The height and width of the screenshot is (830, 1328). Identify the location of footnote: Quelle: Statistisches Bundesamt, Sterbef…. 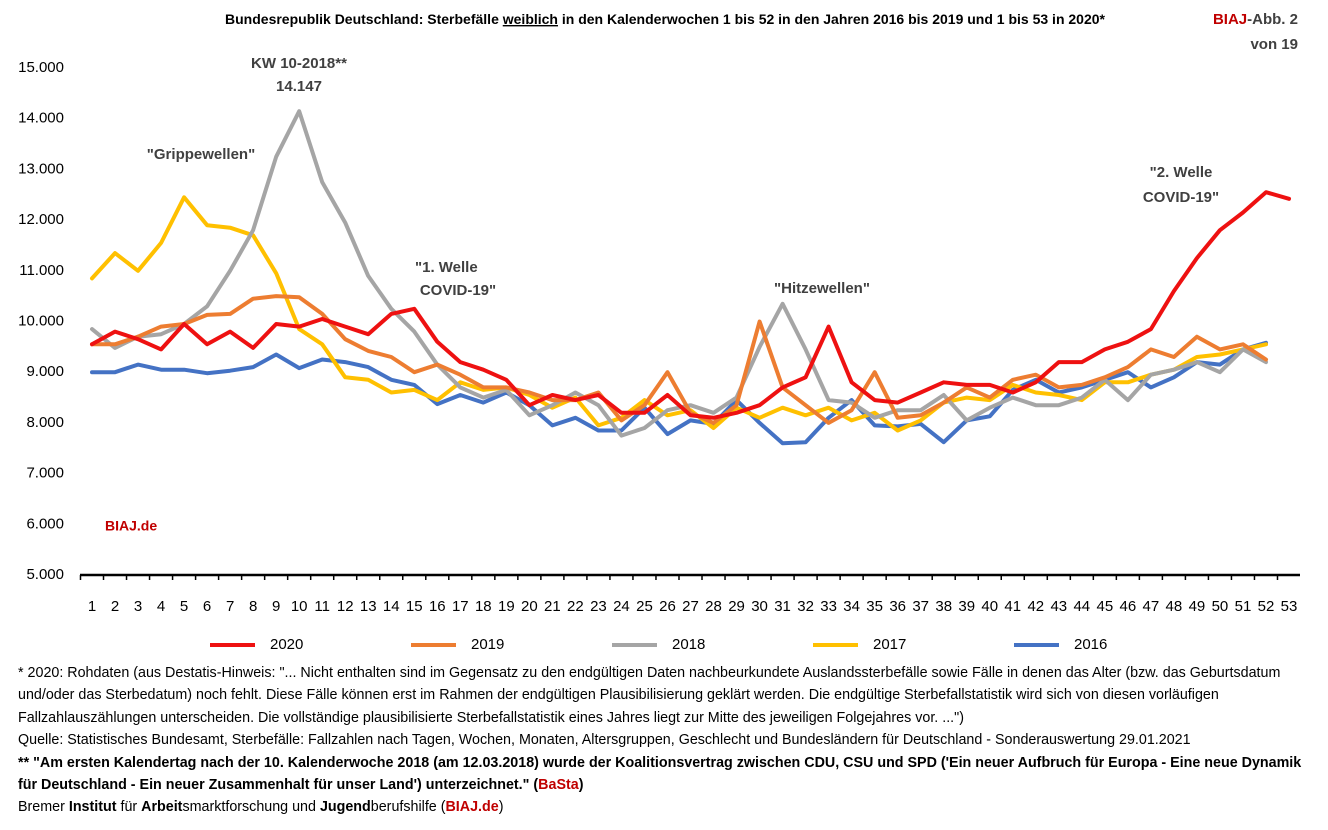
(604, 740).